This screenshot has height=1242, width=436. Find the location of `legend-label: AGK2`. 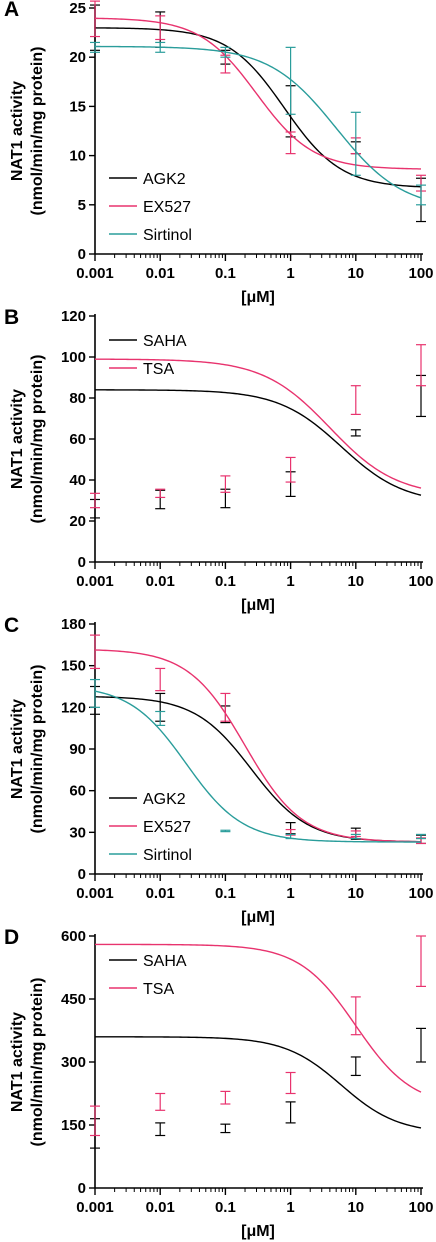

legend-label: AGK2 is located at coordinates (164, 179).